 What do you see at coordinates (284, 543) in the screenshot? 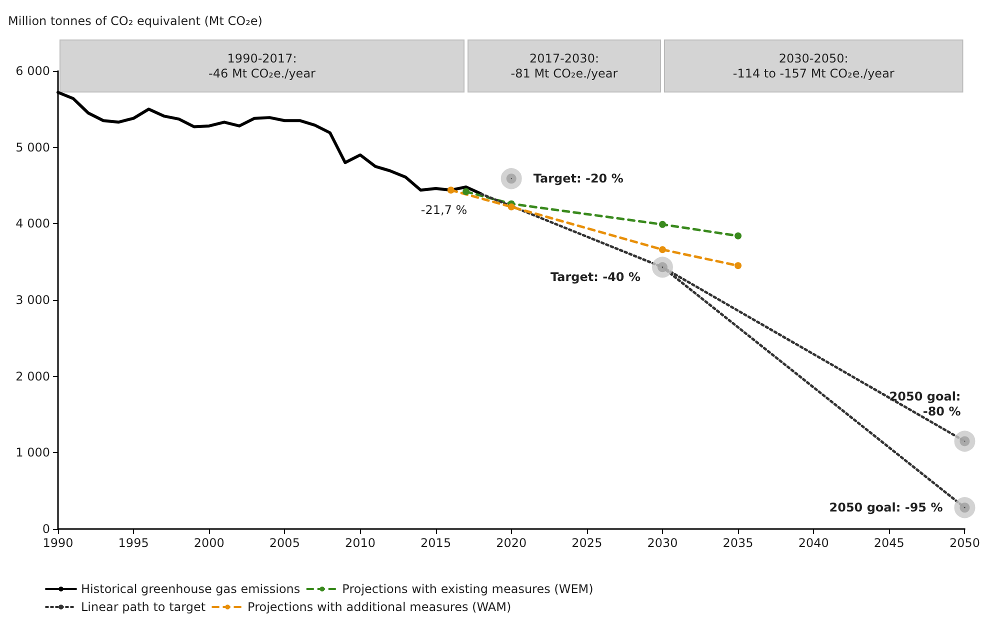
I see `x-tick-label: 2005` at bounding box center [284, 543].